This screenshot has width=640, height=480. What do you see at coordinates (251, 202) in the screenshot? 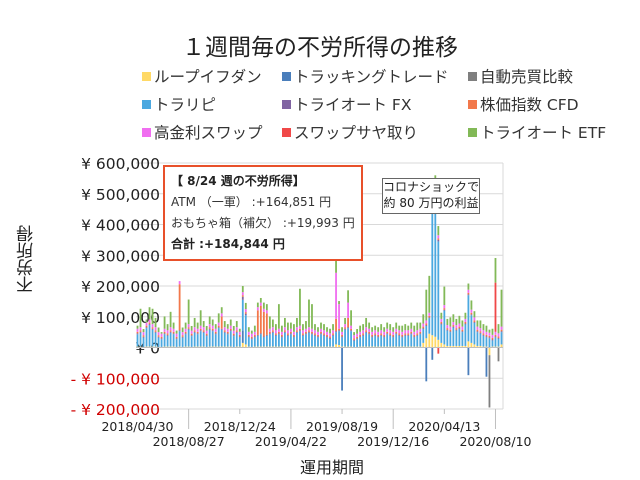
I see `summary-atm: ATM （一軍） :+164,851 円` at bounding box center [251, 202].